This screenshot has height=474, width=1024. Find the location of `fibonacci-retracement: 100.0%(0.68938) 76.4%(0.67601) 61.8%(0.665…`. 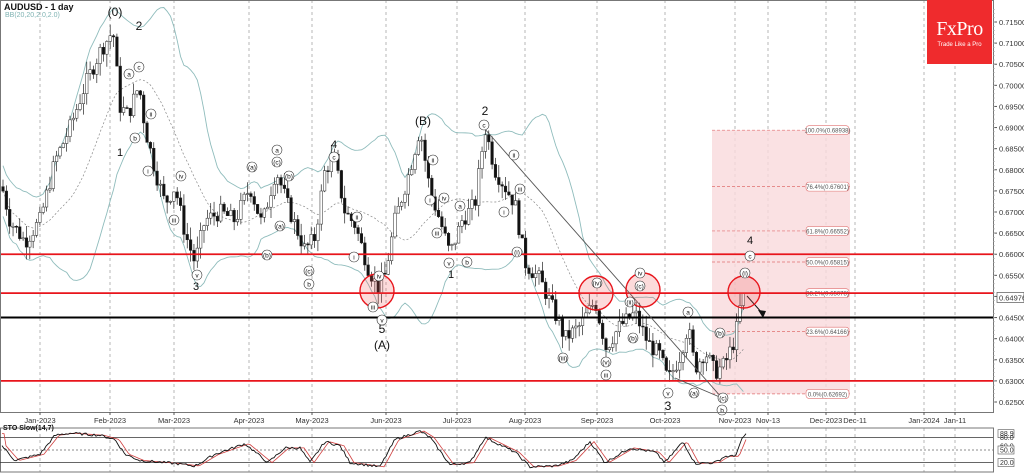

fibonacci-retracement: 100.0%(0.68938) 76.4%(0.67601) 61.8%(0.665… is located at coordinates (781, 262).